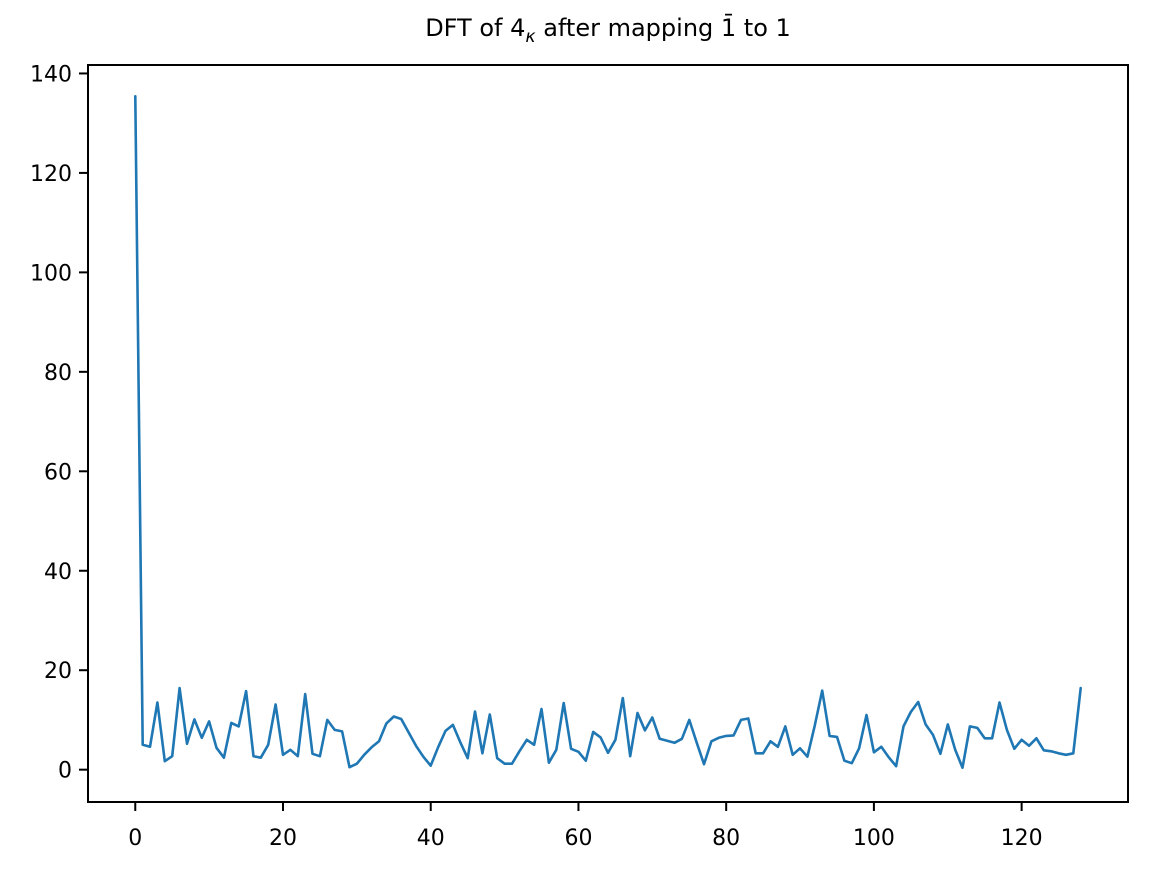  I want to click on y-axis-tick-label: 40, so click(58, 572).